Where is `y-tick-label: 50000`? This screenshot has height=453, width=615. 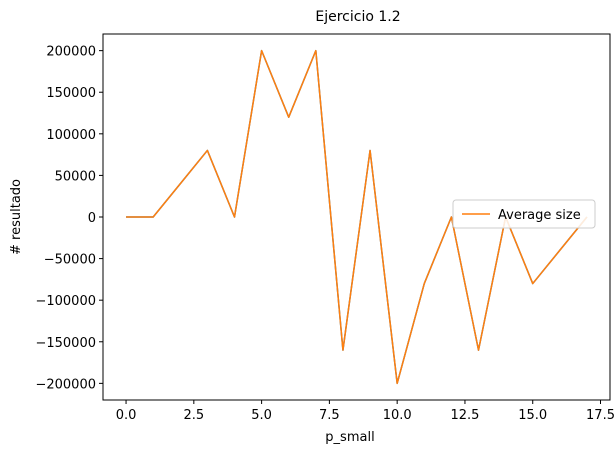 y-tick-label: 50000 is located at coordinates (75, 176).